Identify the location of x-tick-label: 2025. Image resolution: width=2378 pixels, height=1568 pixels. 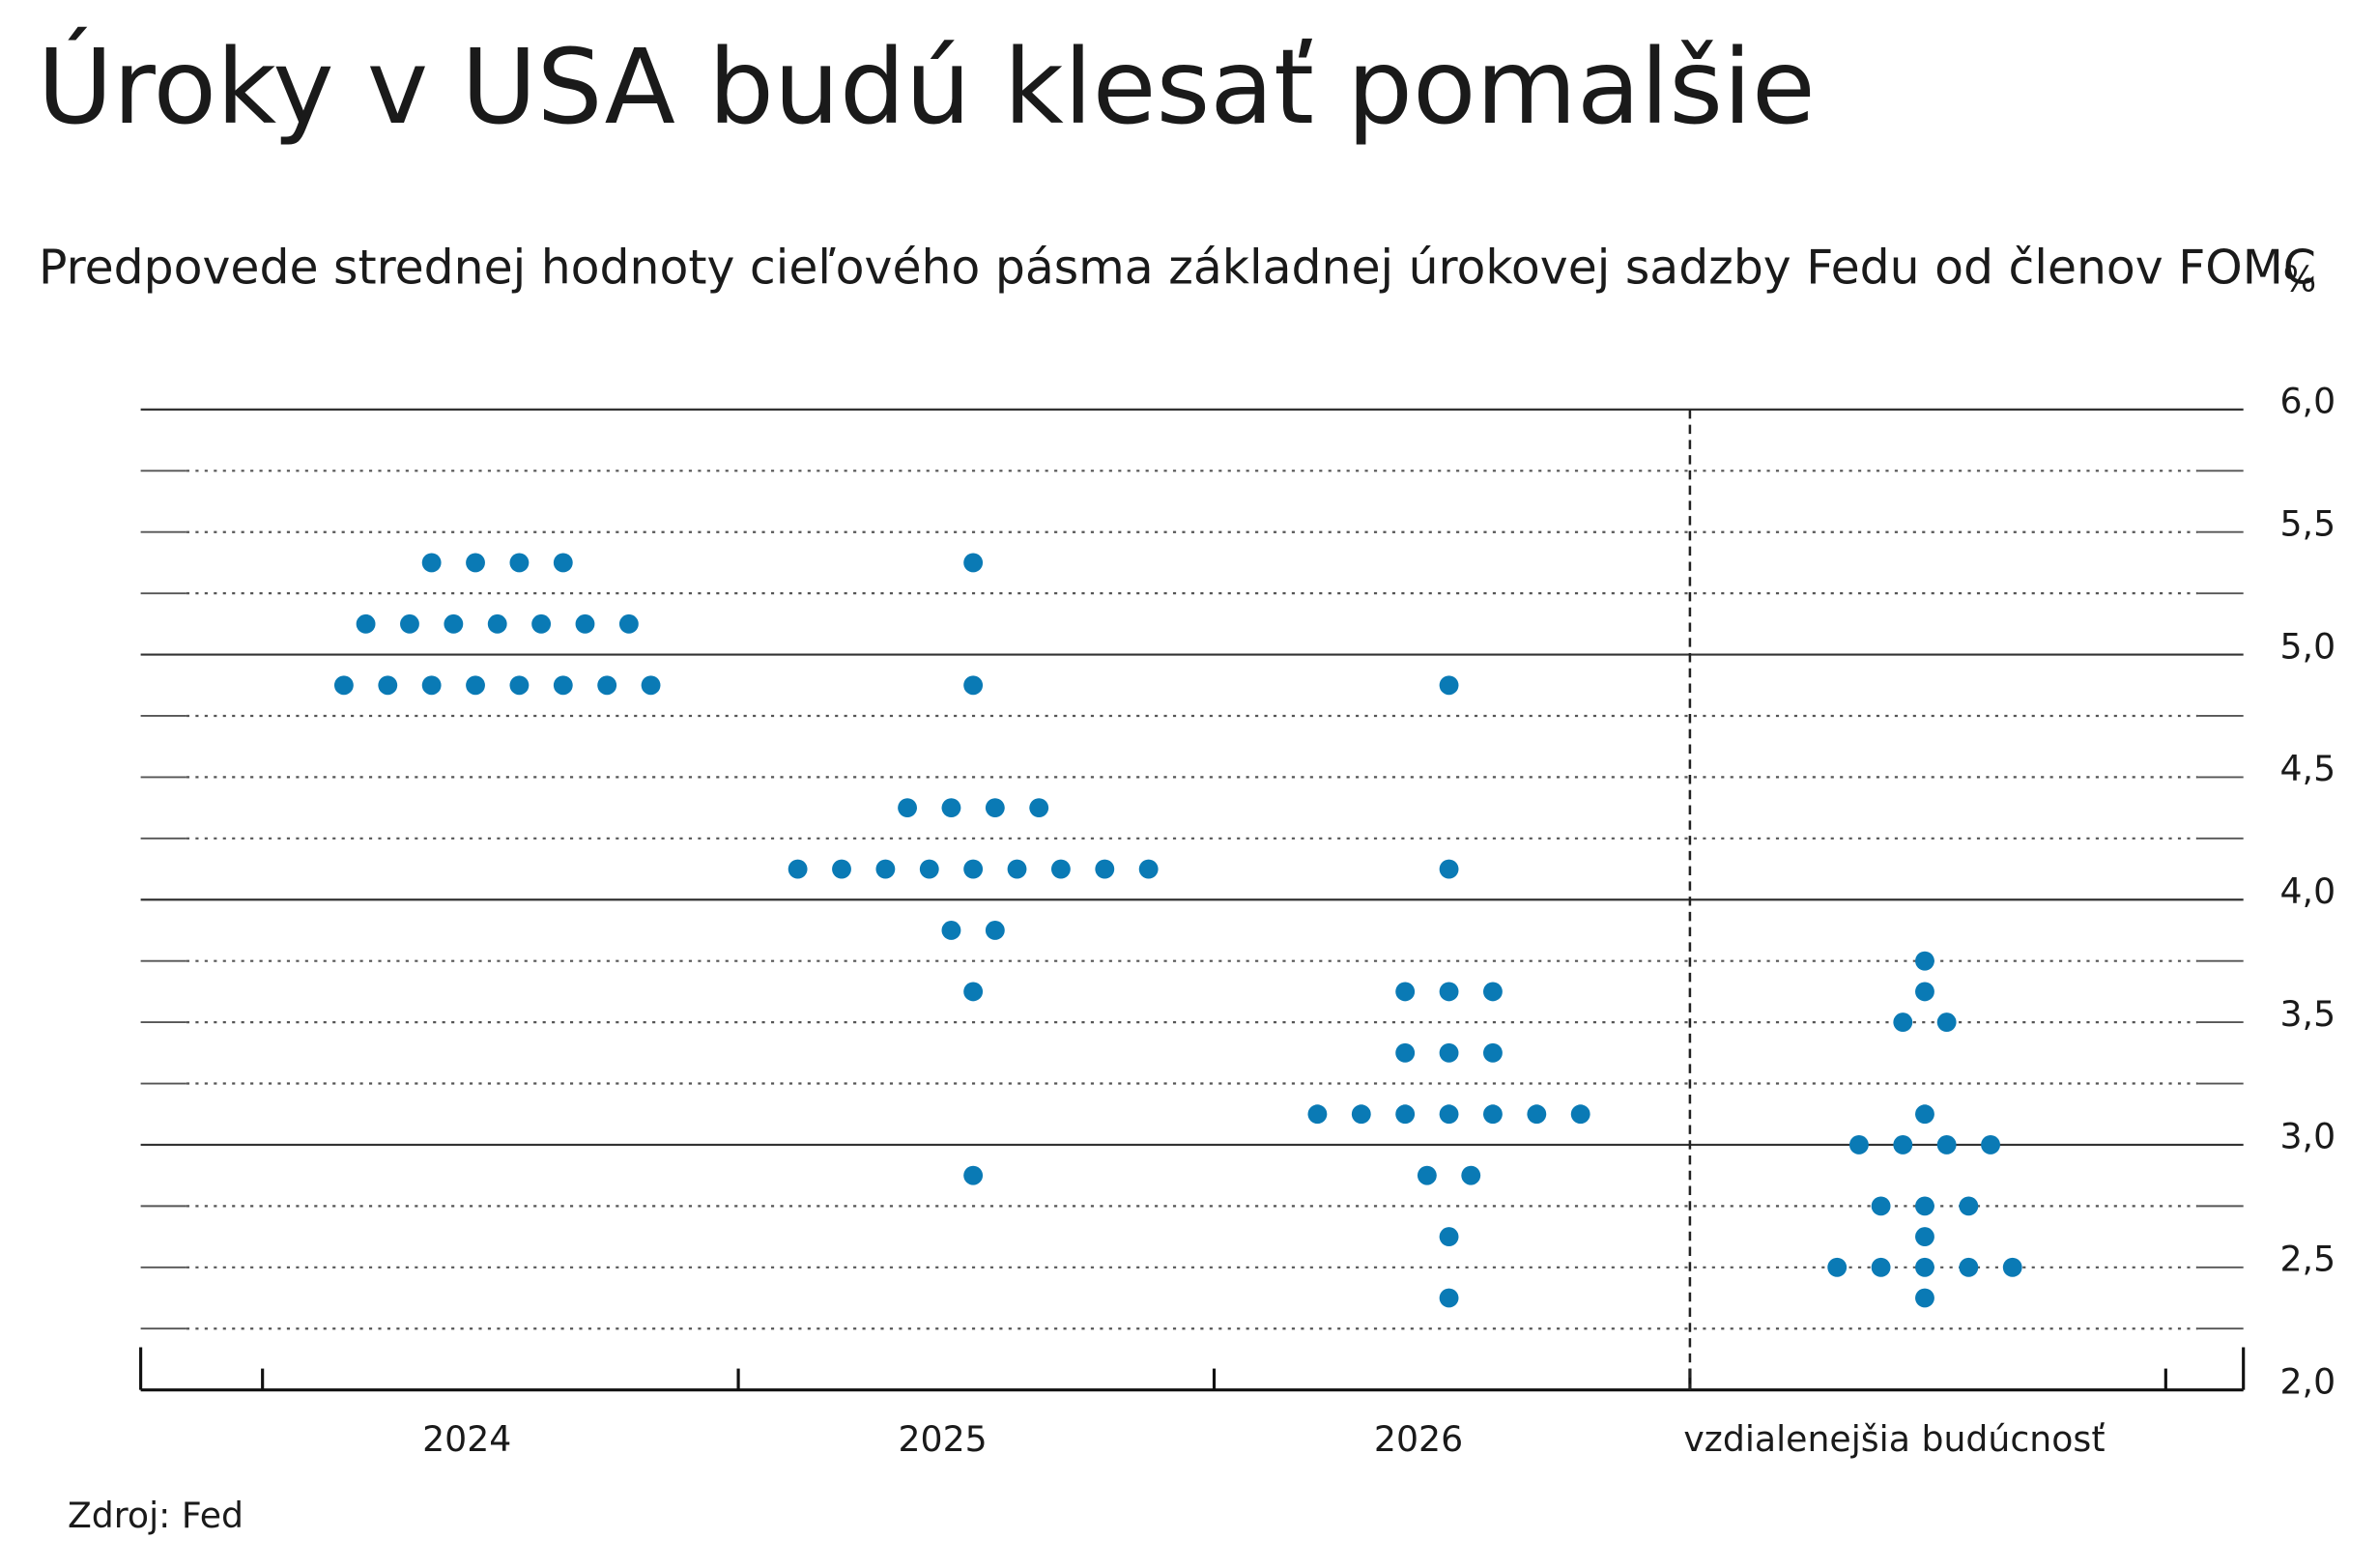
(944, 1439).